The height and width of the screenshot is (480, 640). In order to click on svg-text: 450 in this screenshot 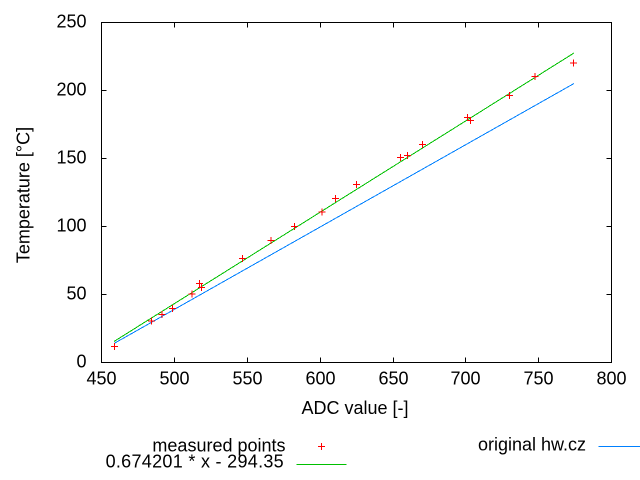, I will do `click(101, 379)`.